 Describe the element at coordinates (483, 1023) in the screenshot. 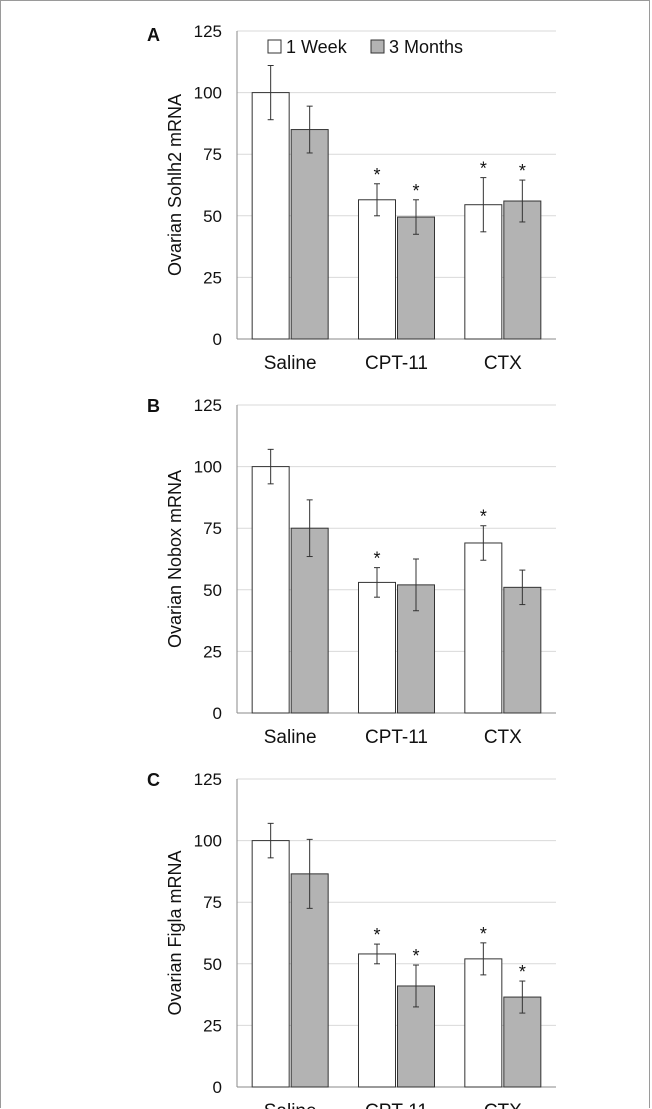

I see `bar-c-ctx-1-week` at that location.